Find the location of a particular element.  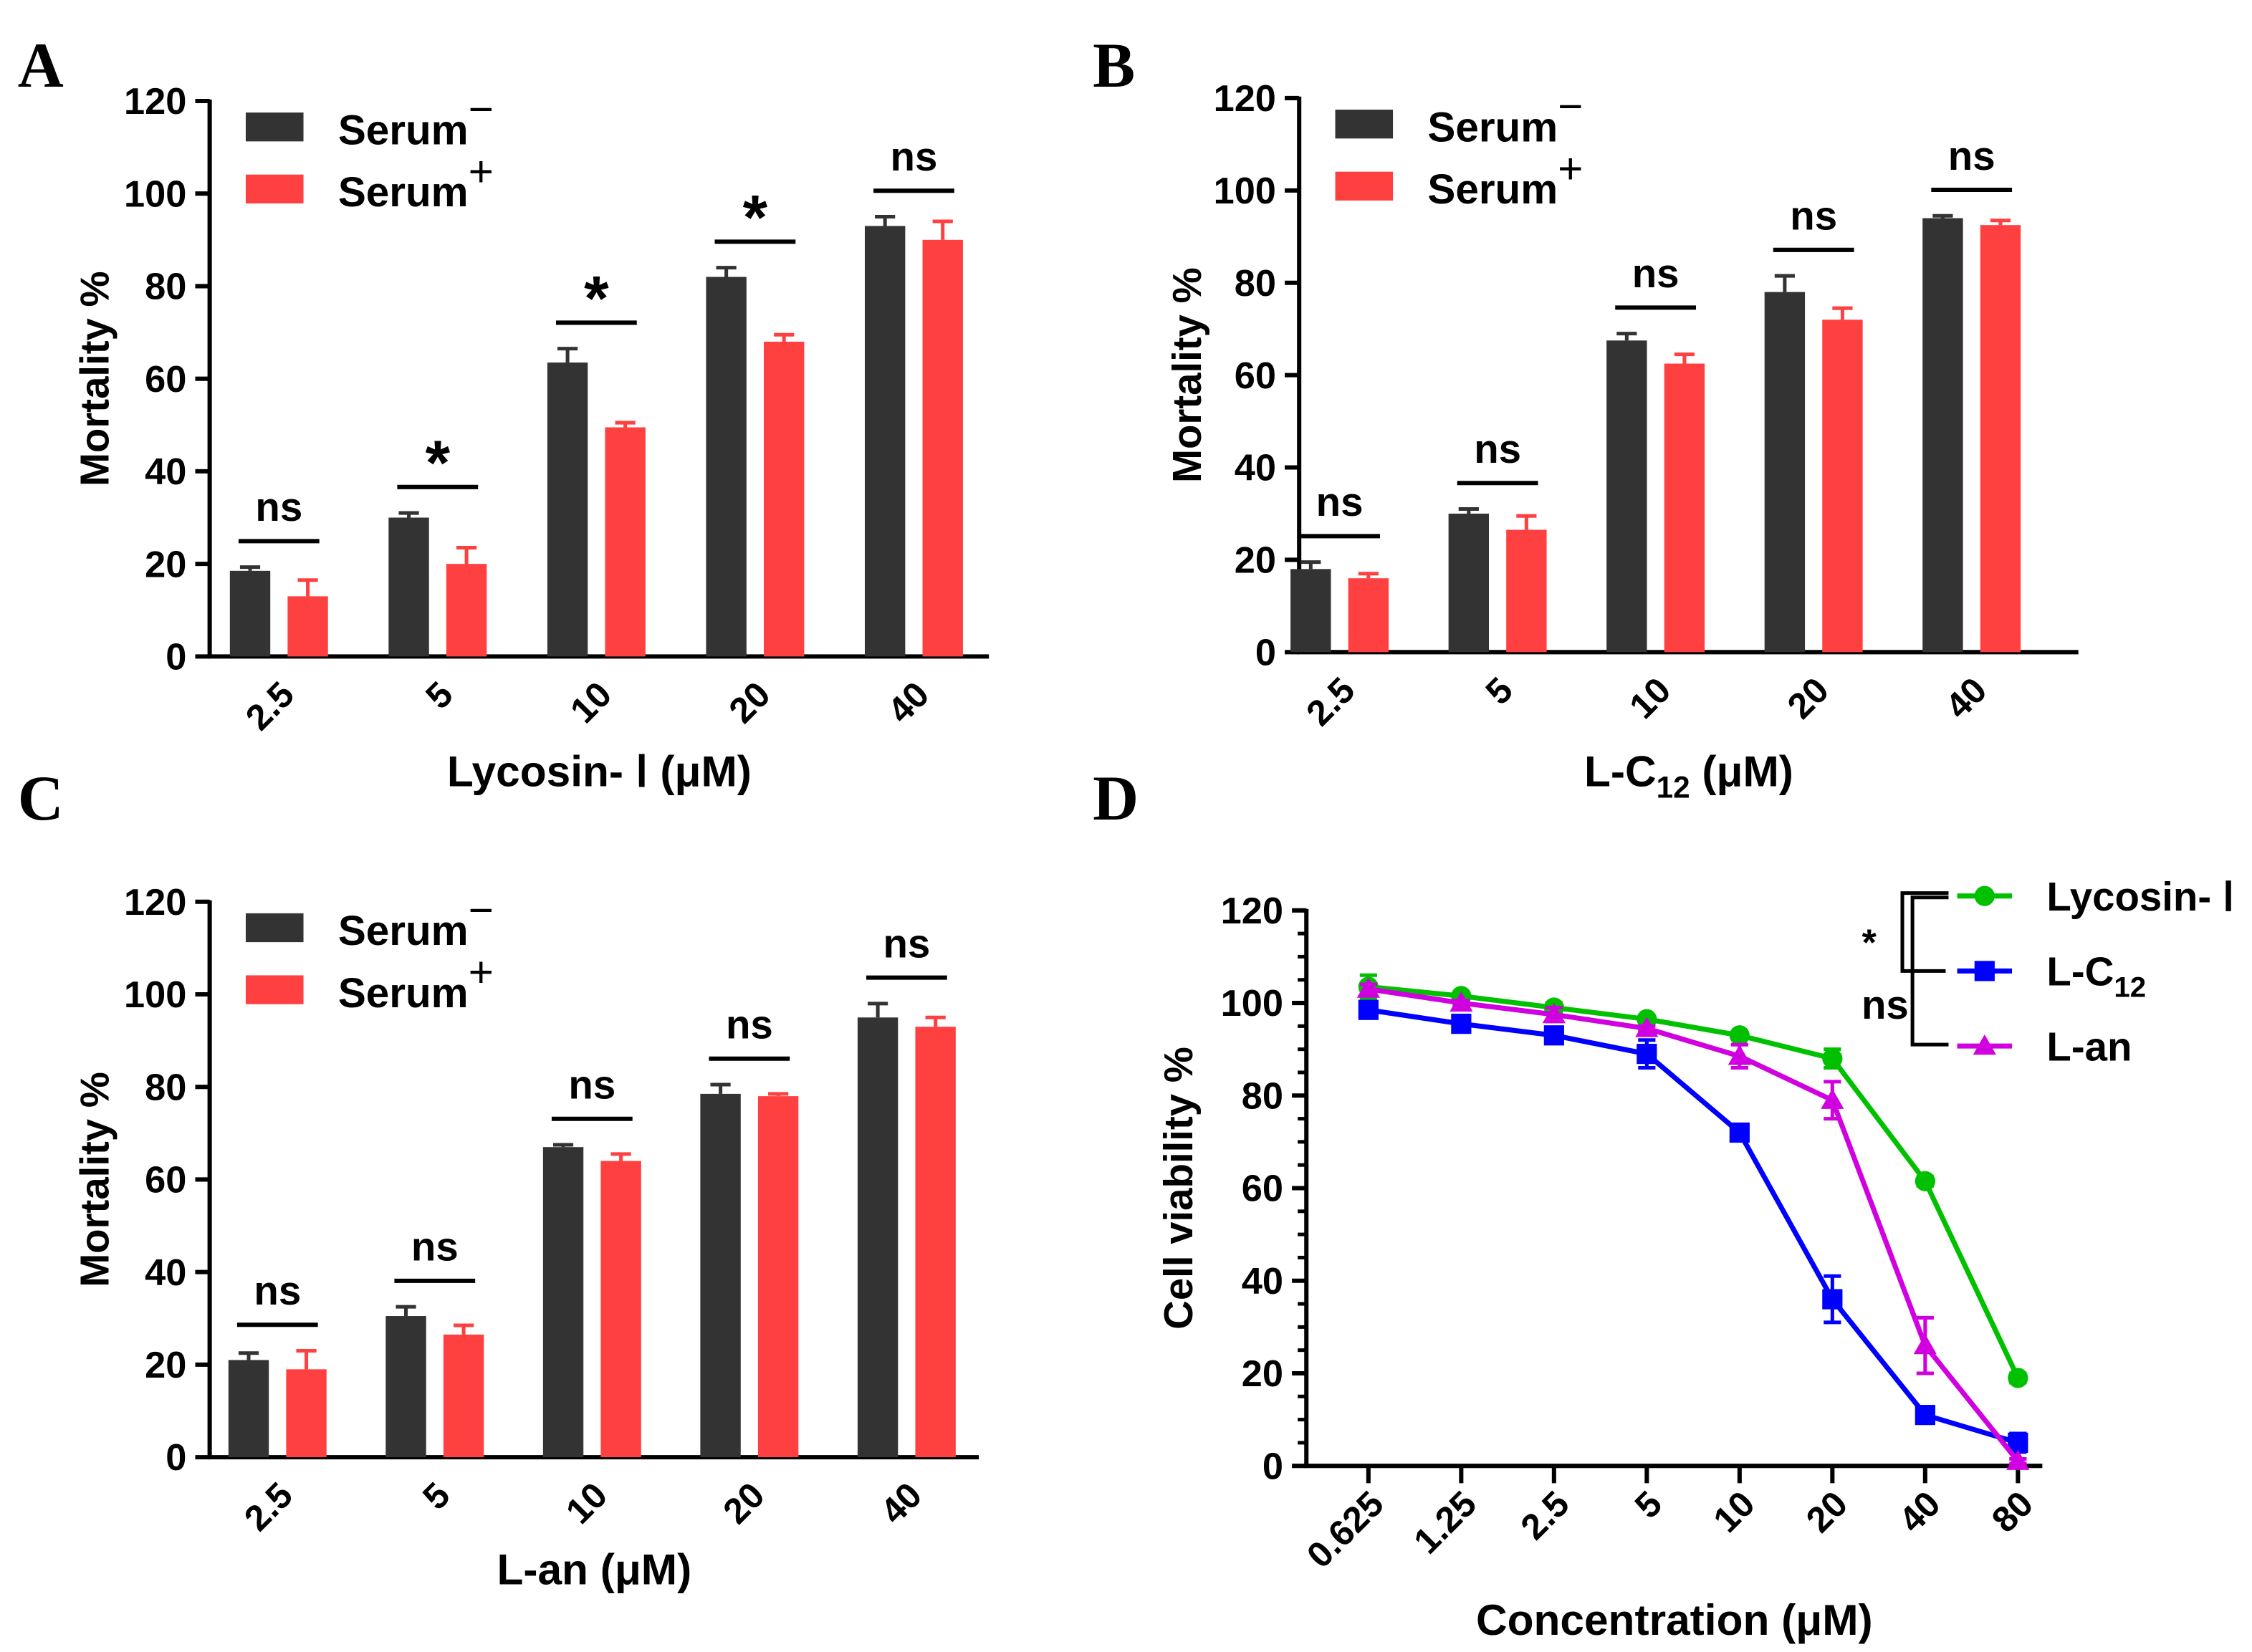

x-tick-label: 20 is located at coordinates (1826, 1512).